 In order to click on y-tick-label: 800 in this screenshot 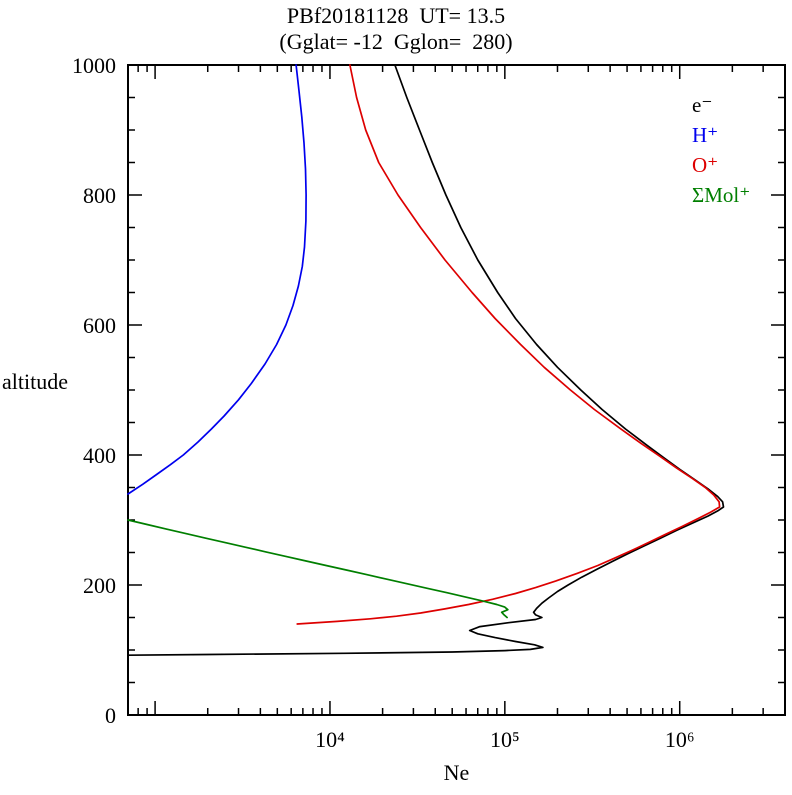, I will do `click(99, 195)`.